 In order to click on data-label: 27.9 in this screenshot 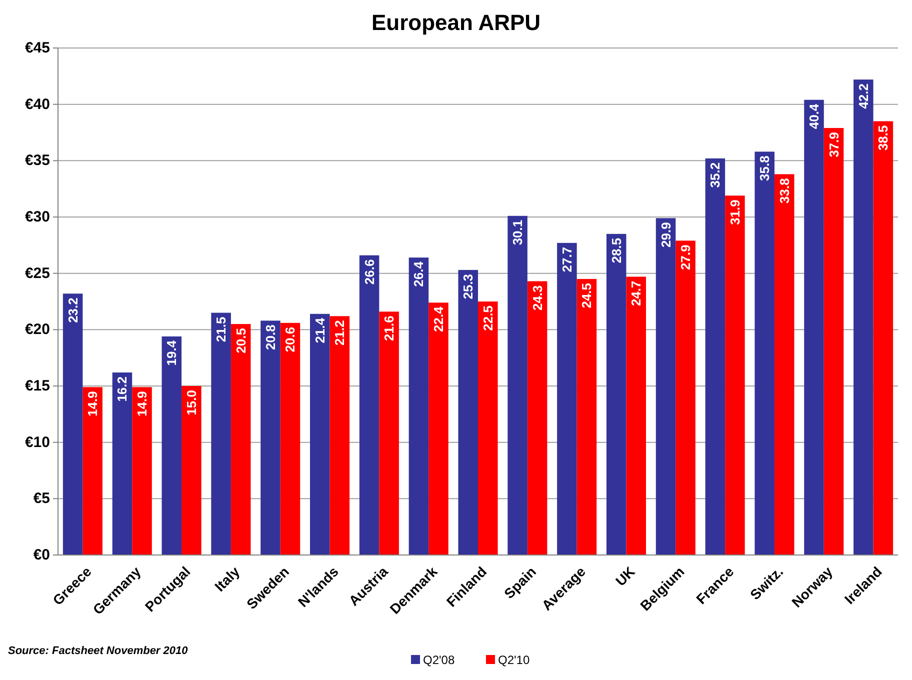, I will do `click(686, 257)`.